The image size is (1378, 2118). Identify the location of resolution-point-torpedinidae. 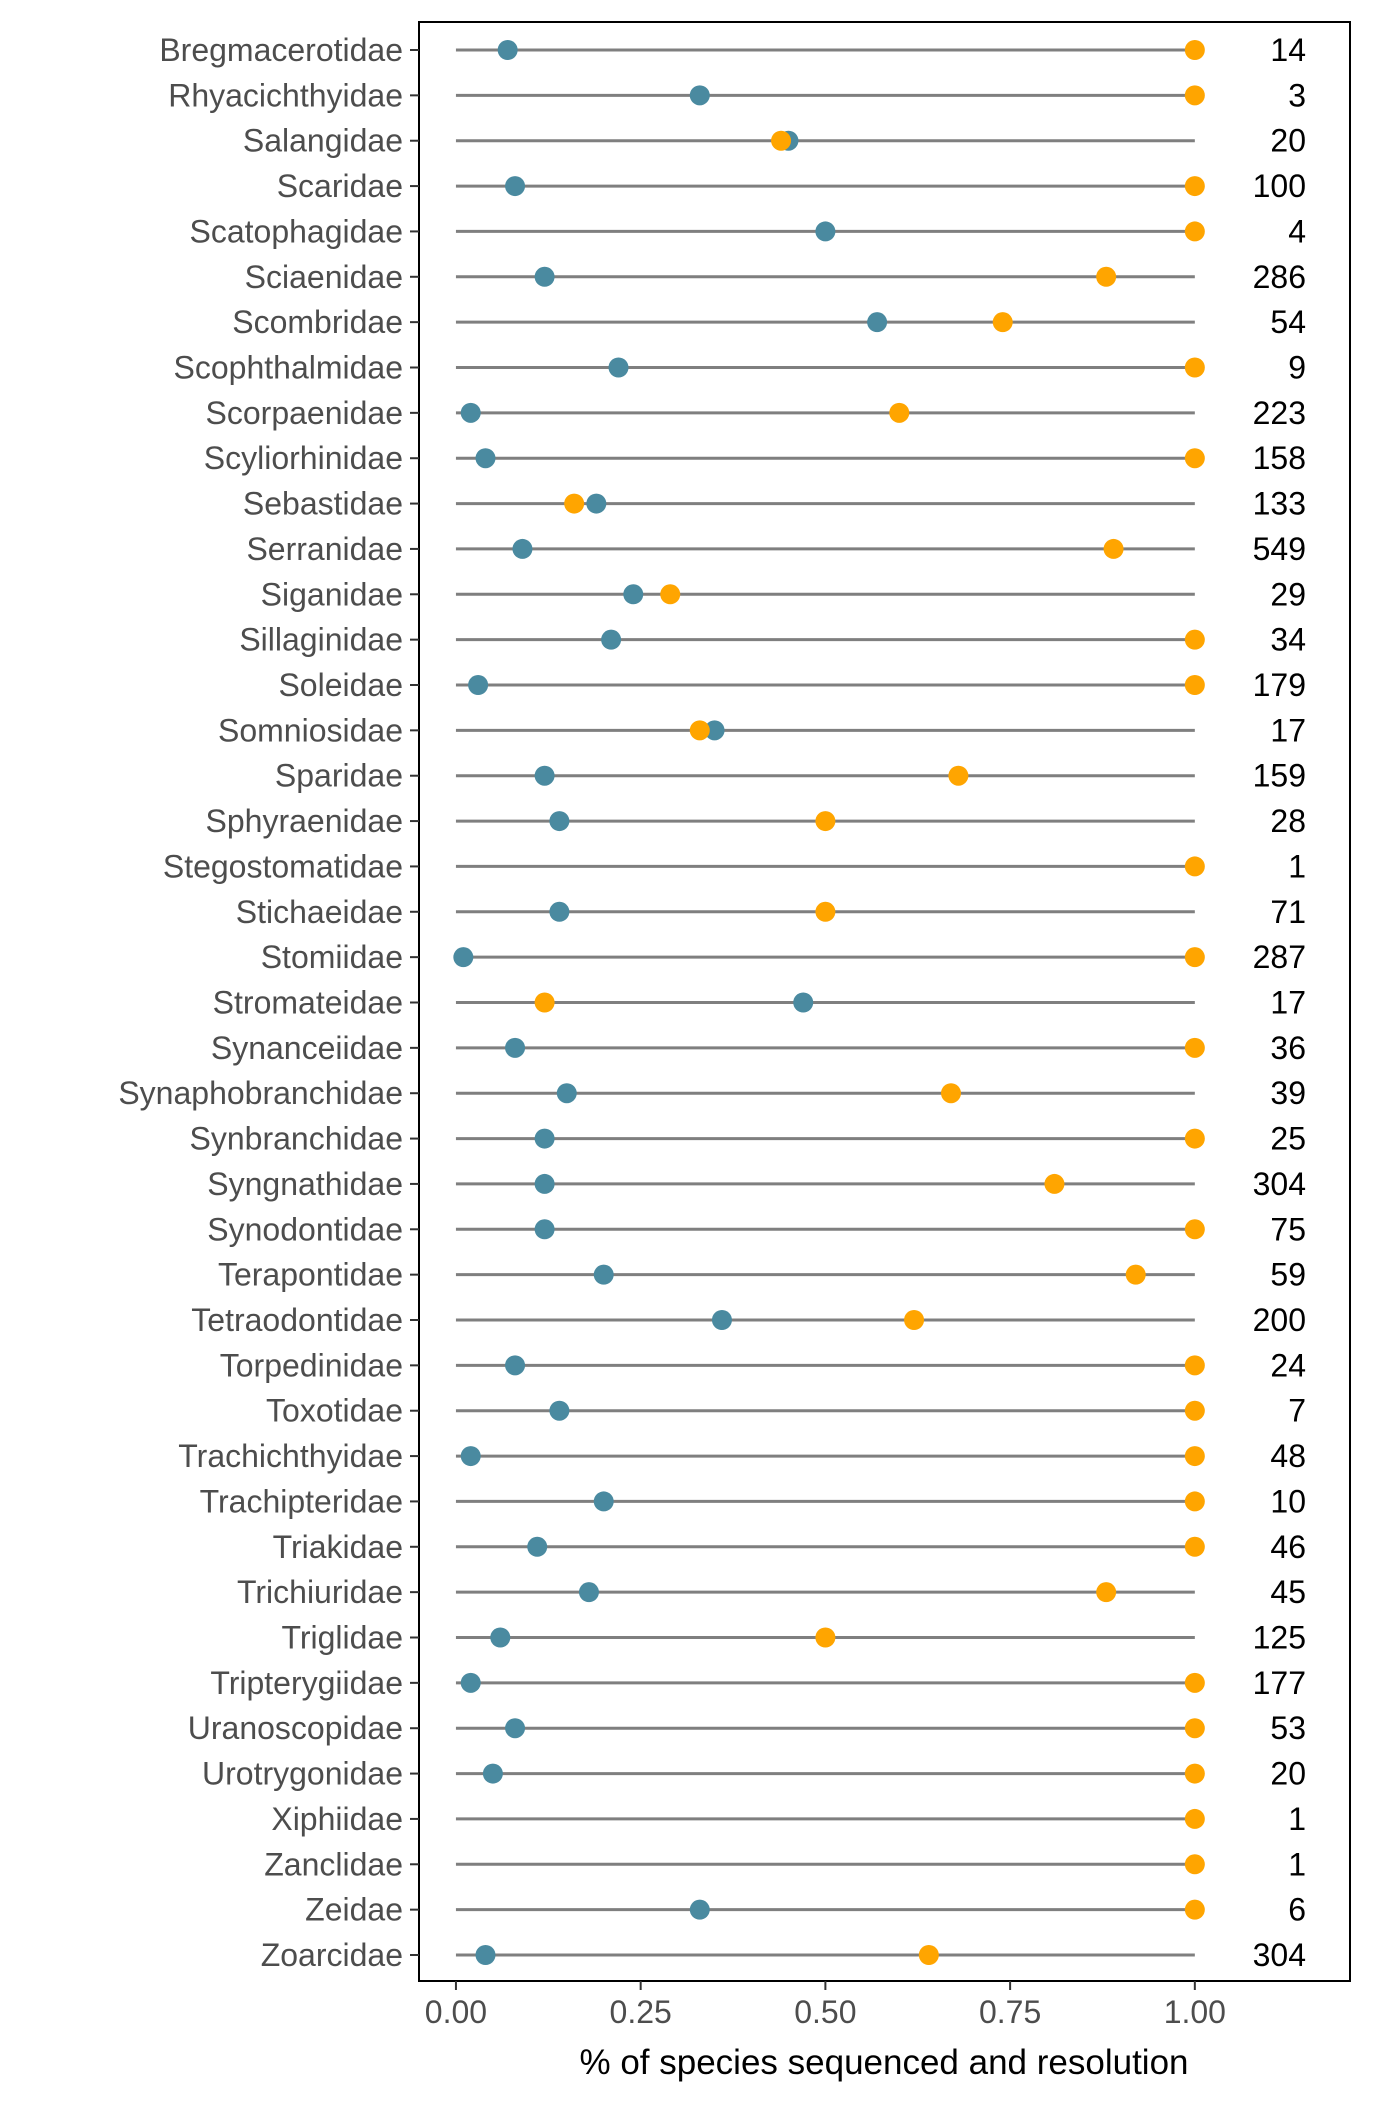
(1194, 1365).